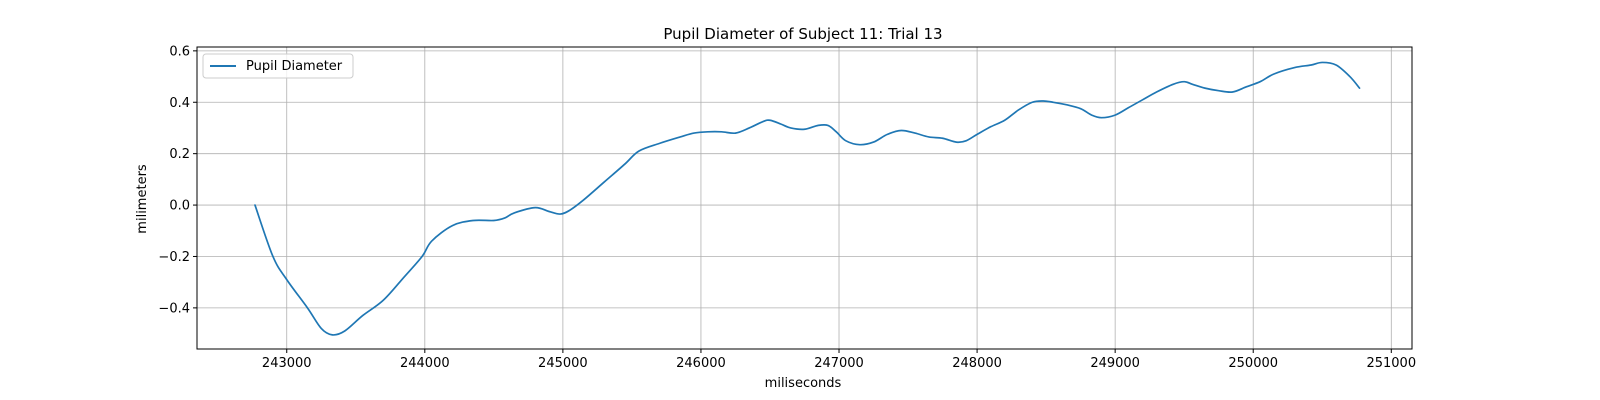 Image resolution: width=1600 pixels, height=400 pixels. Describe the element at coordinates (287, 363) in the screenshot. I see `x-tick-label: 243000` at that location.